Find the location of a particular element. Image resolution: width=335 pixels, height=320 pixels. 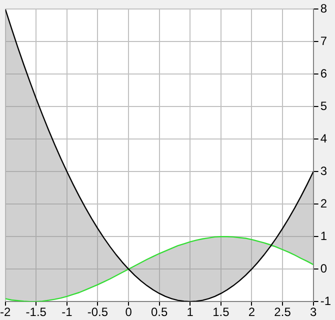

x-tick-label: 1.5 is located at coordinates (221, 312).